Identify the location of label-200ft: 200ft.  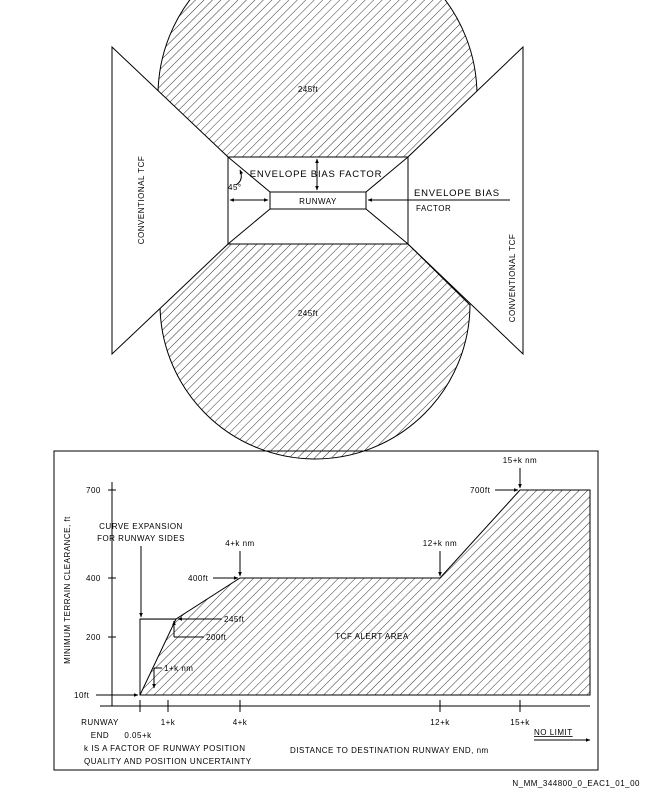
(216, 637).